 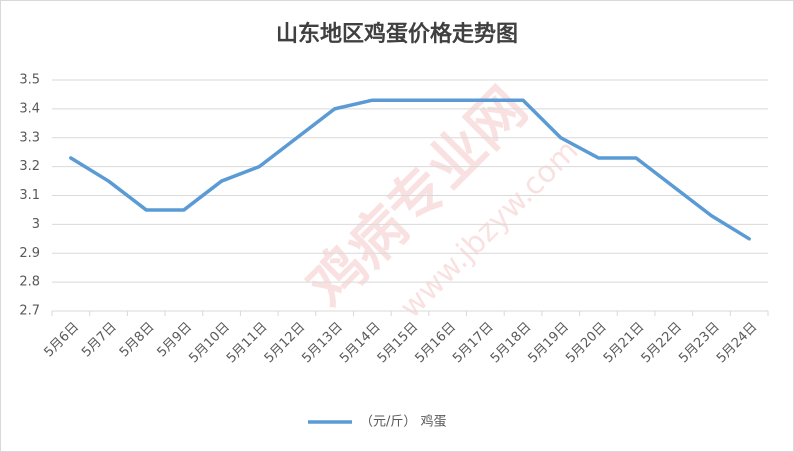 I want to click on y-tick-label: 3.3, so click(x=29, y=137).